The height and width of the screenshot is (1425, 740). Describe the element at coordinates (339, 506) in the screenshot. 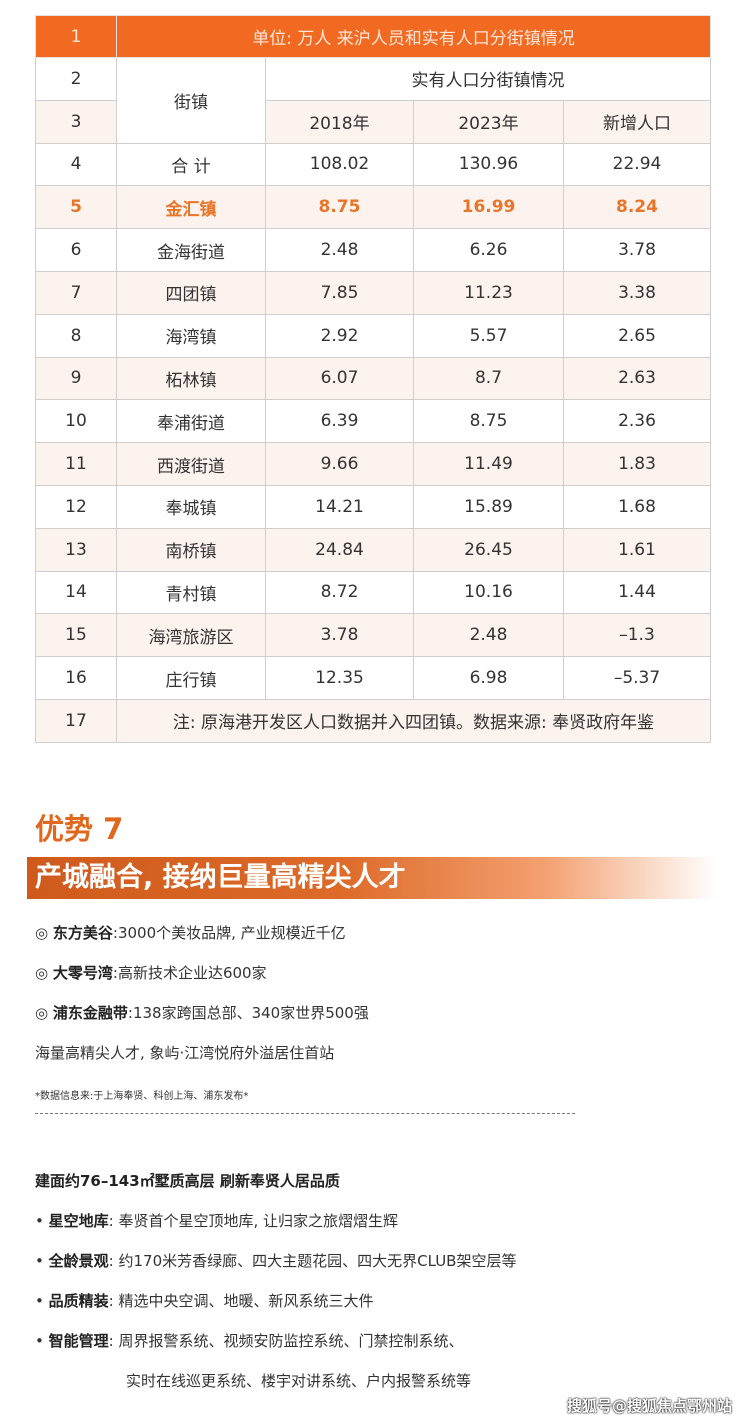

I see `value-2018: 14.21` at that location.